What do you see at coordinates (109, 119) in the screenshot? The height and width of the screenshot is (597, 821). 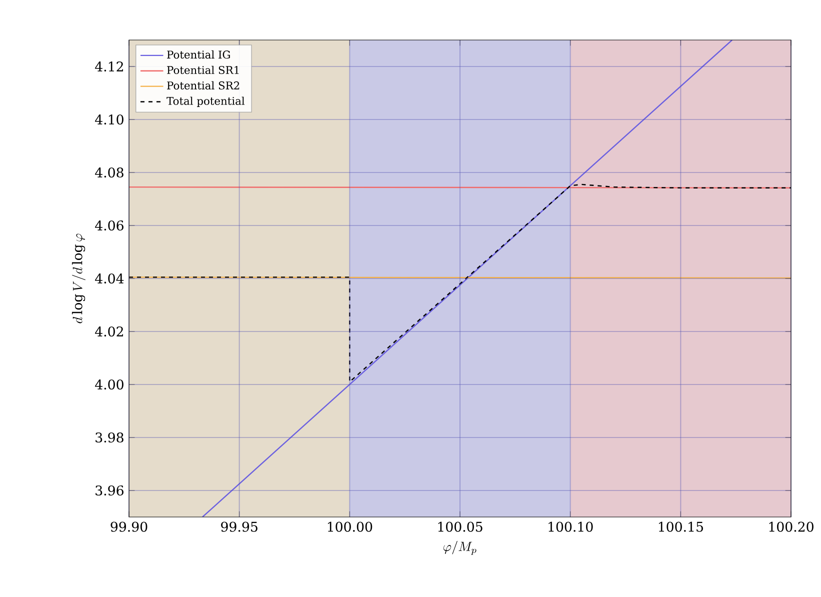 I see `y-tick-label: 4.10` at bounding box center [109, 119].